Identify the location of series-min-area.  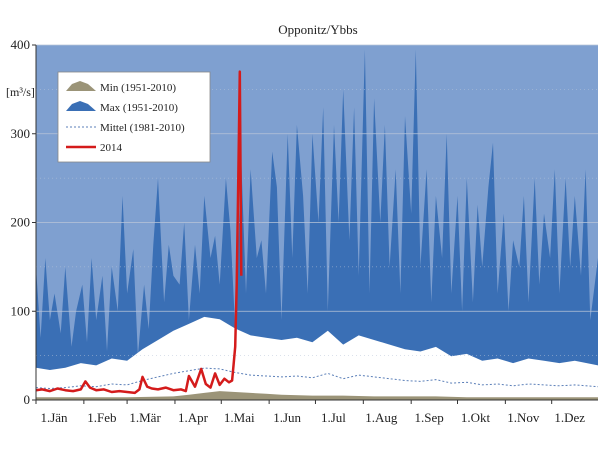
(317, 395).